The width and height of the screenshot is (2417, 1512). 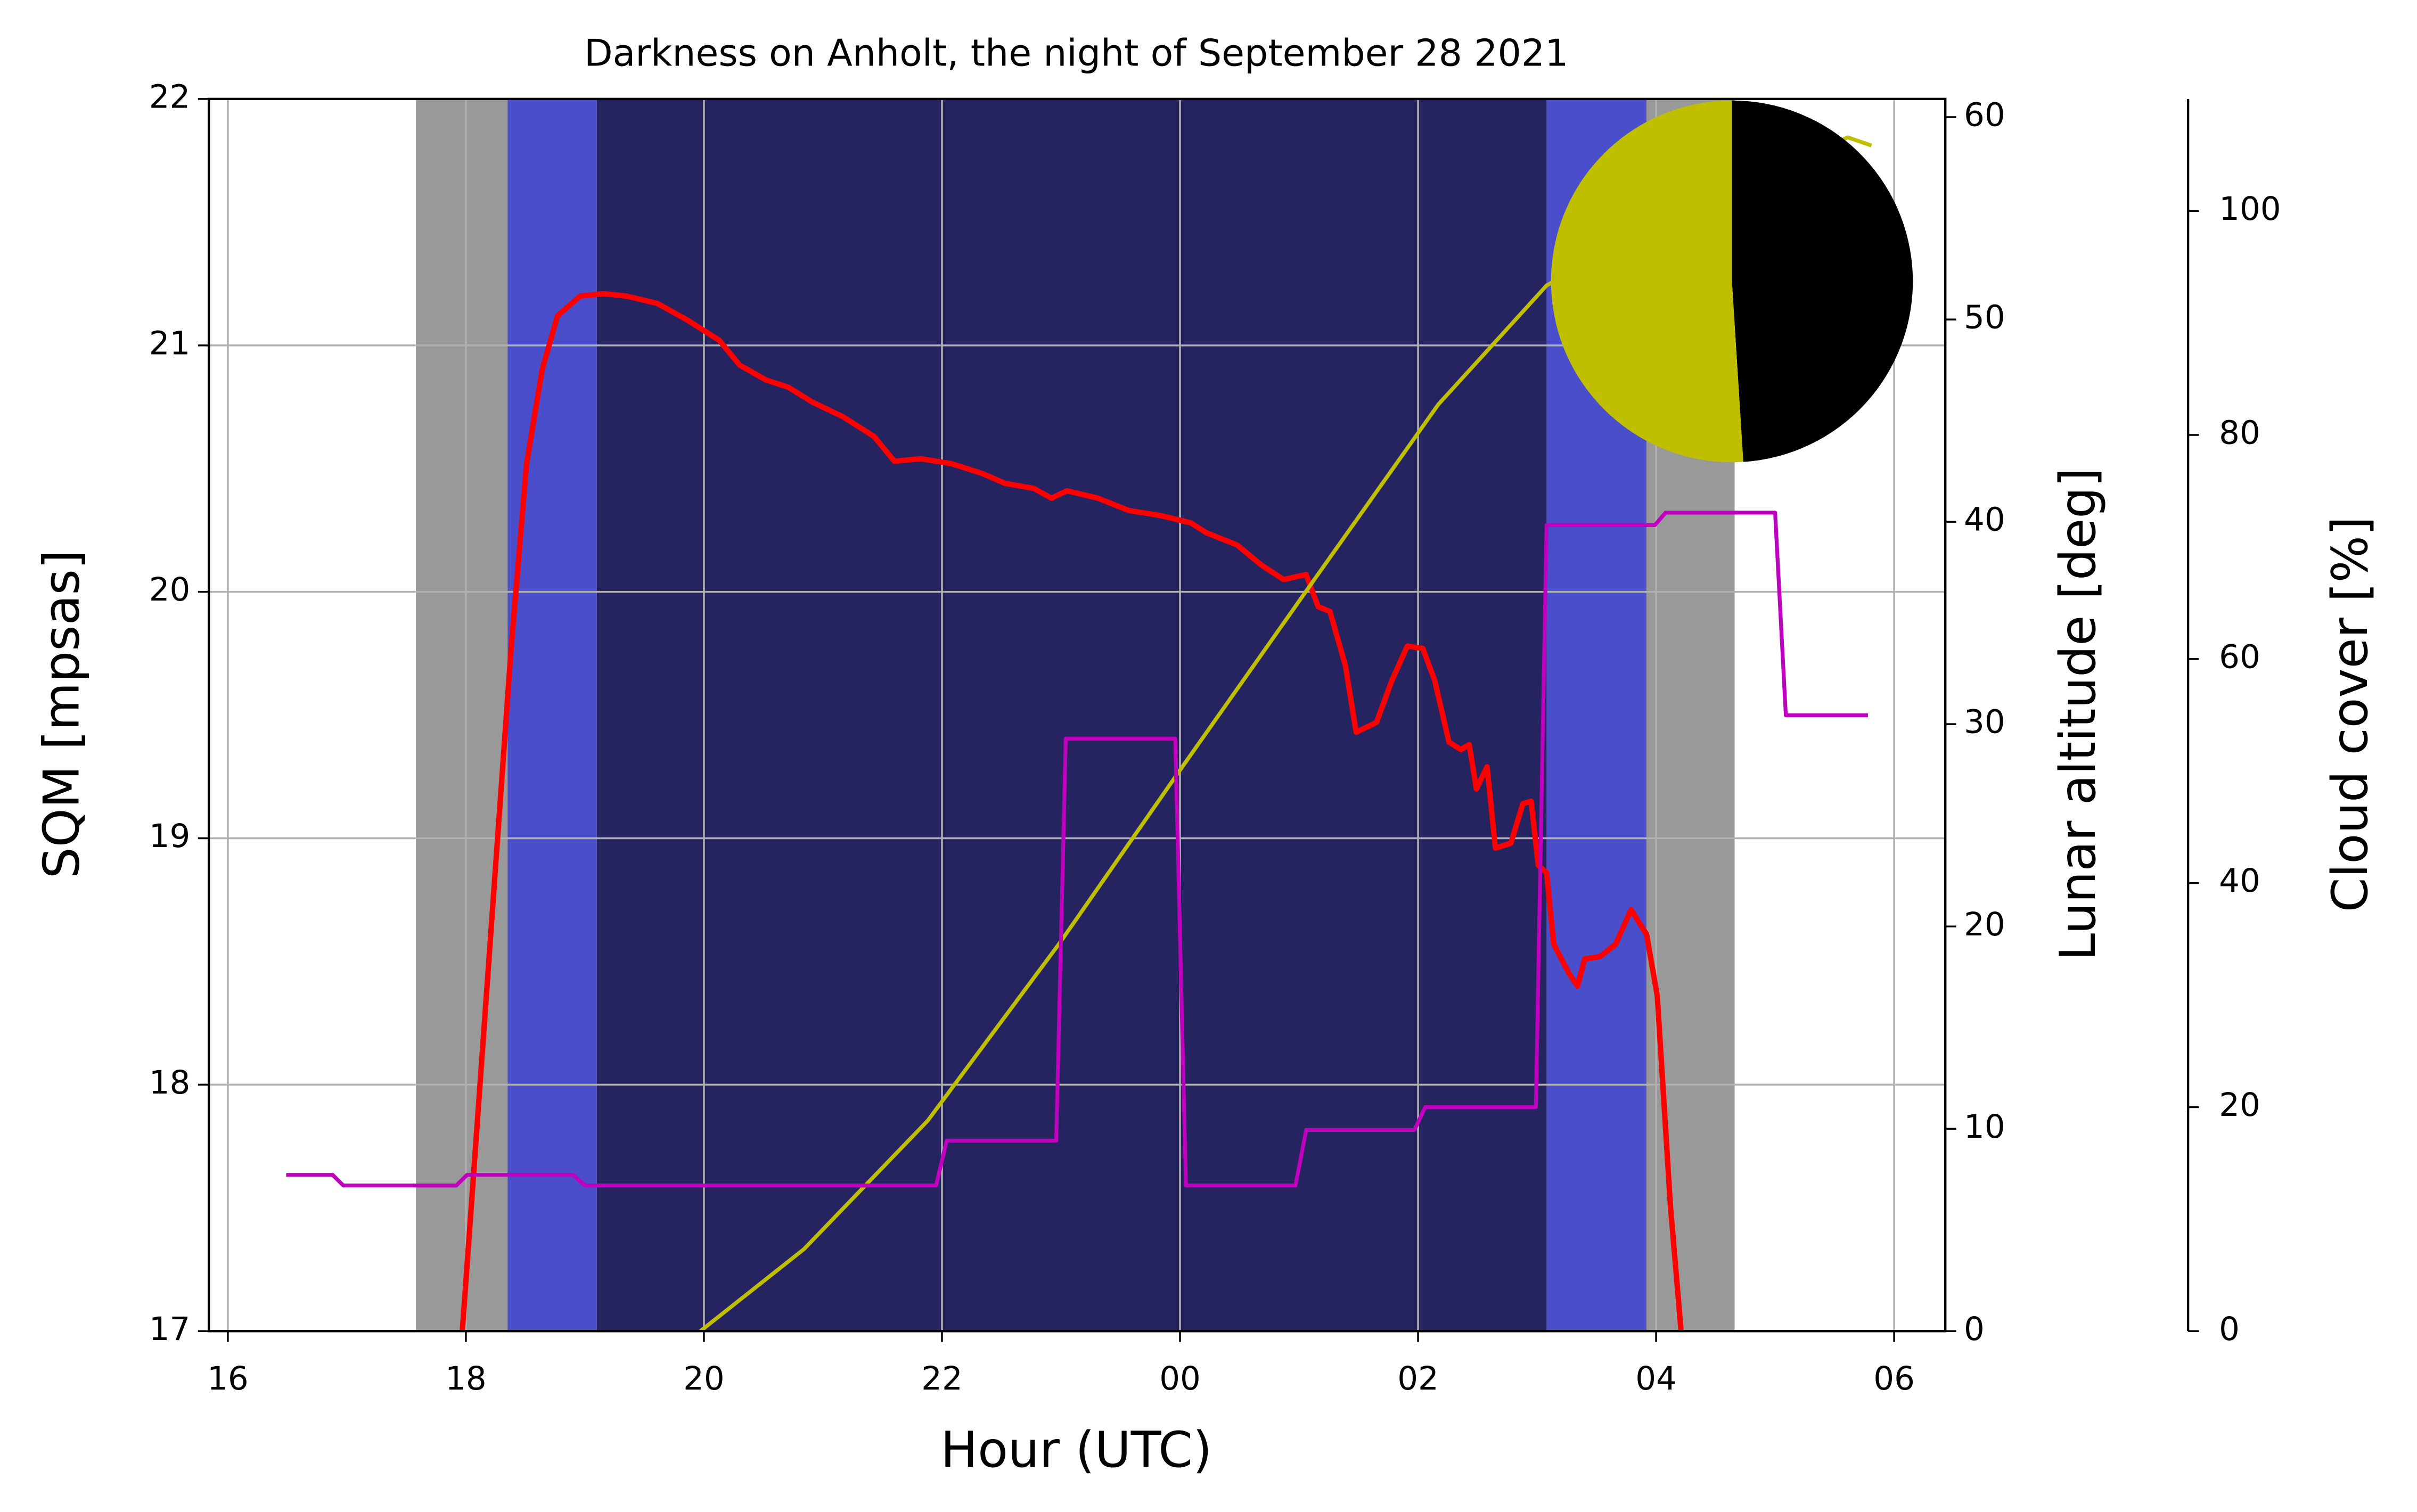 I want to click on x-tick-label: 20, so click(x=704, y=1379).